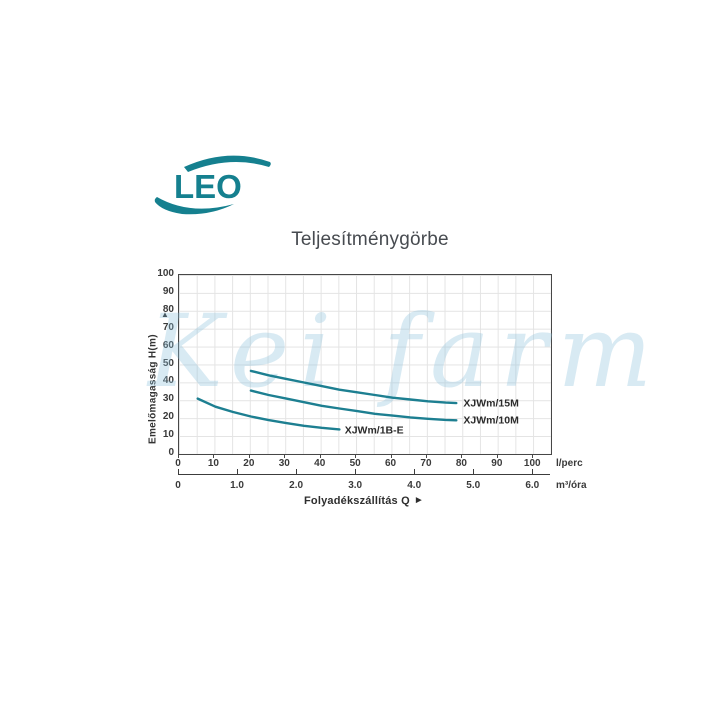 Image resolution: width=720 pixels, height=720 pixels. Describe the element at coordinates (355, 463) in the screenshot. I see `x-tick-label: 50` at that location.